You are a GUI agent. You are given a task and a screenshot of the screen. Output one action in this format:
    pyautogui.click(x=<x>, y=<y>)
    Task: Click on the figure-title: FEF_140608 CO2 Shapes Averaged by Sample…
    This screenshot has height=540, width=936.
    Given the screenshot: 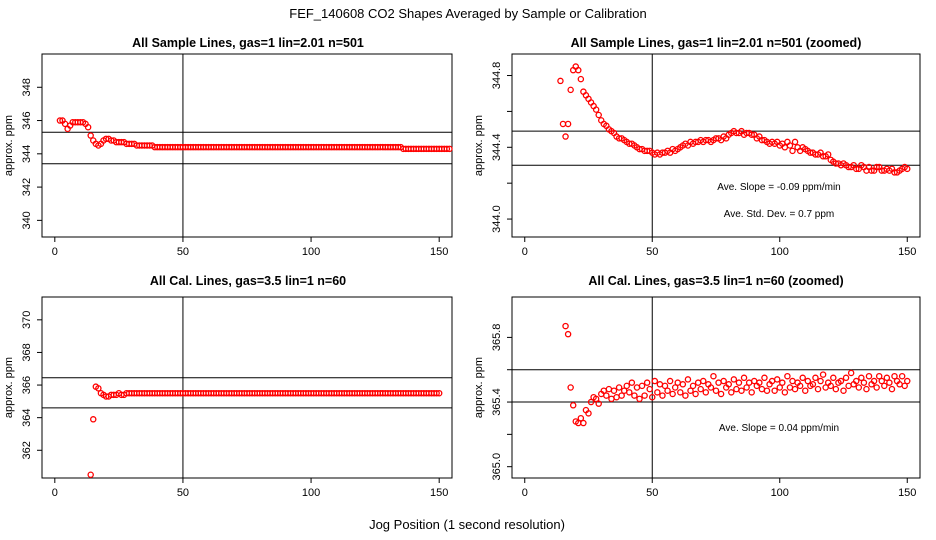 What is the action you would take?
    pyautogui.click(x=467, y=13)
    